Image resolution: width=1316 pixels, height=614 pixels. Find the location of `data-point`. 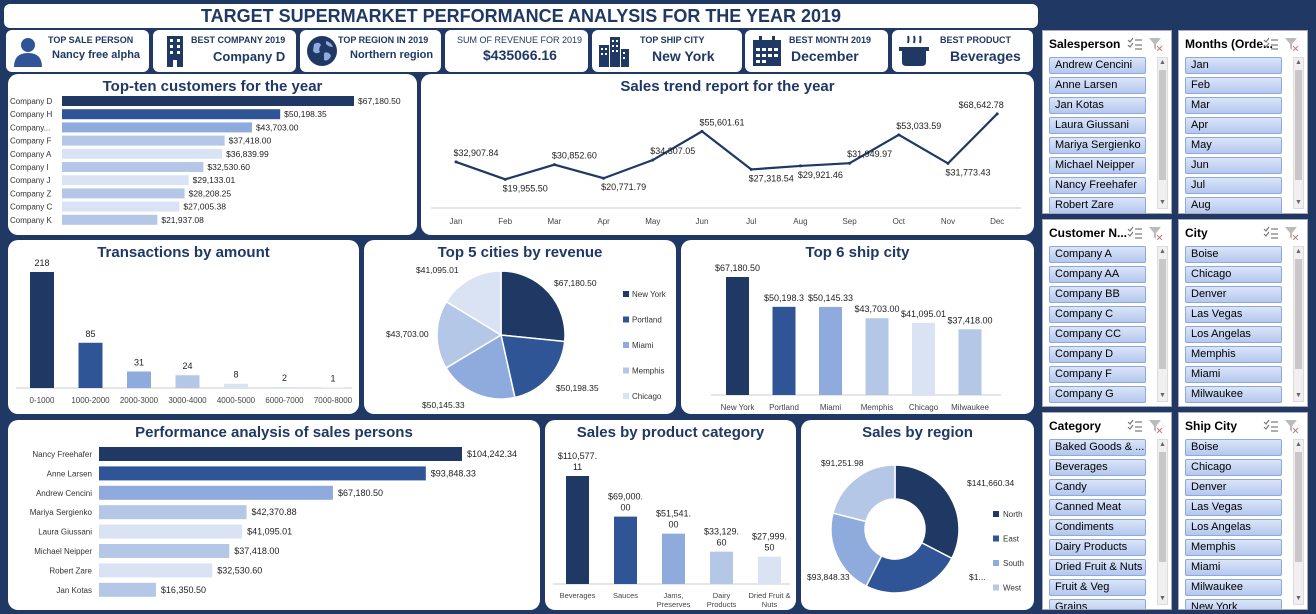

data-point is located at coordinates (948, 163).